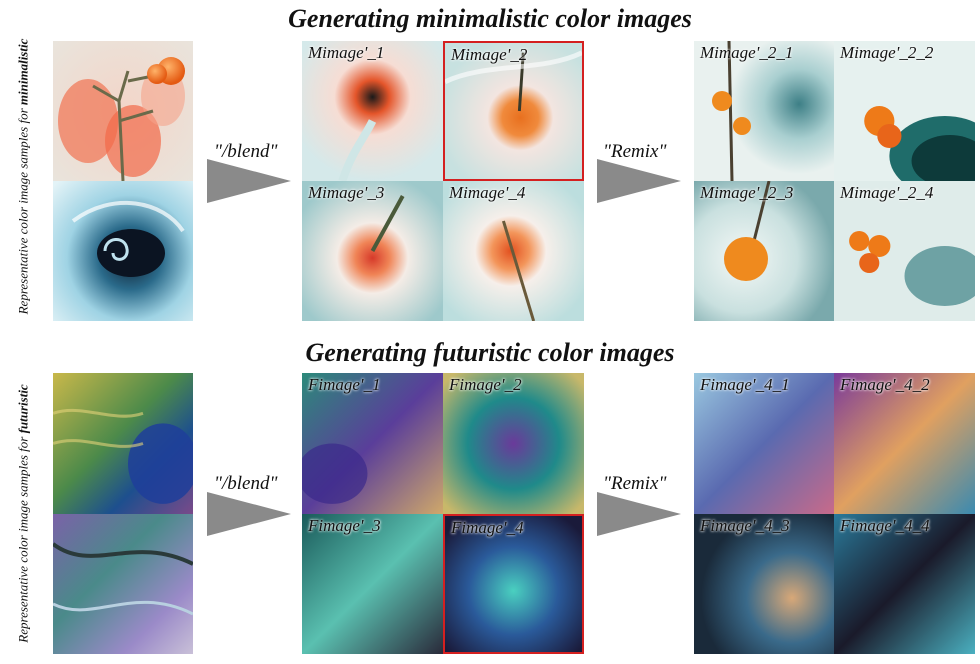 This screenshot has height=664, width=980. I want to click on tile-label: Mimage'_2_1, so click(747, 52).